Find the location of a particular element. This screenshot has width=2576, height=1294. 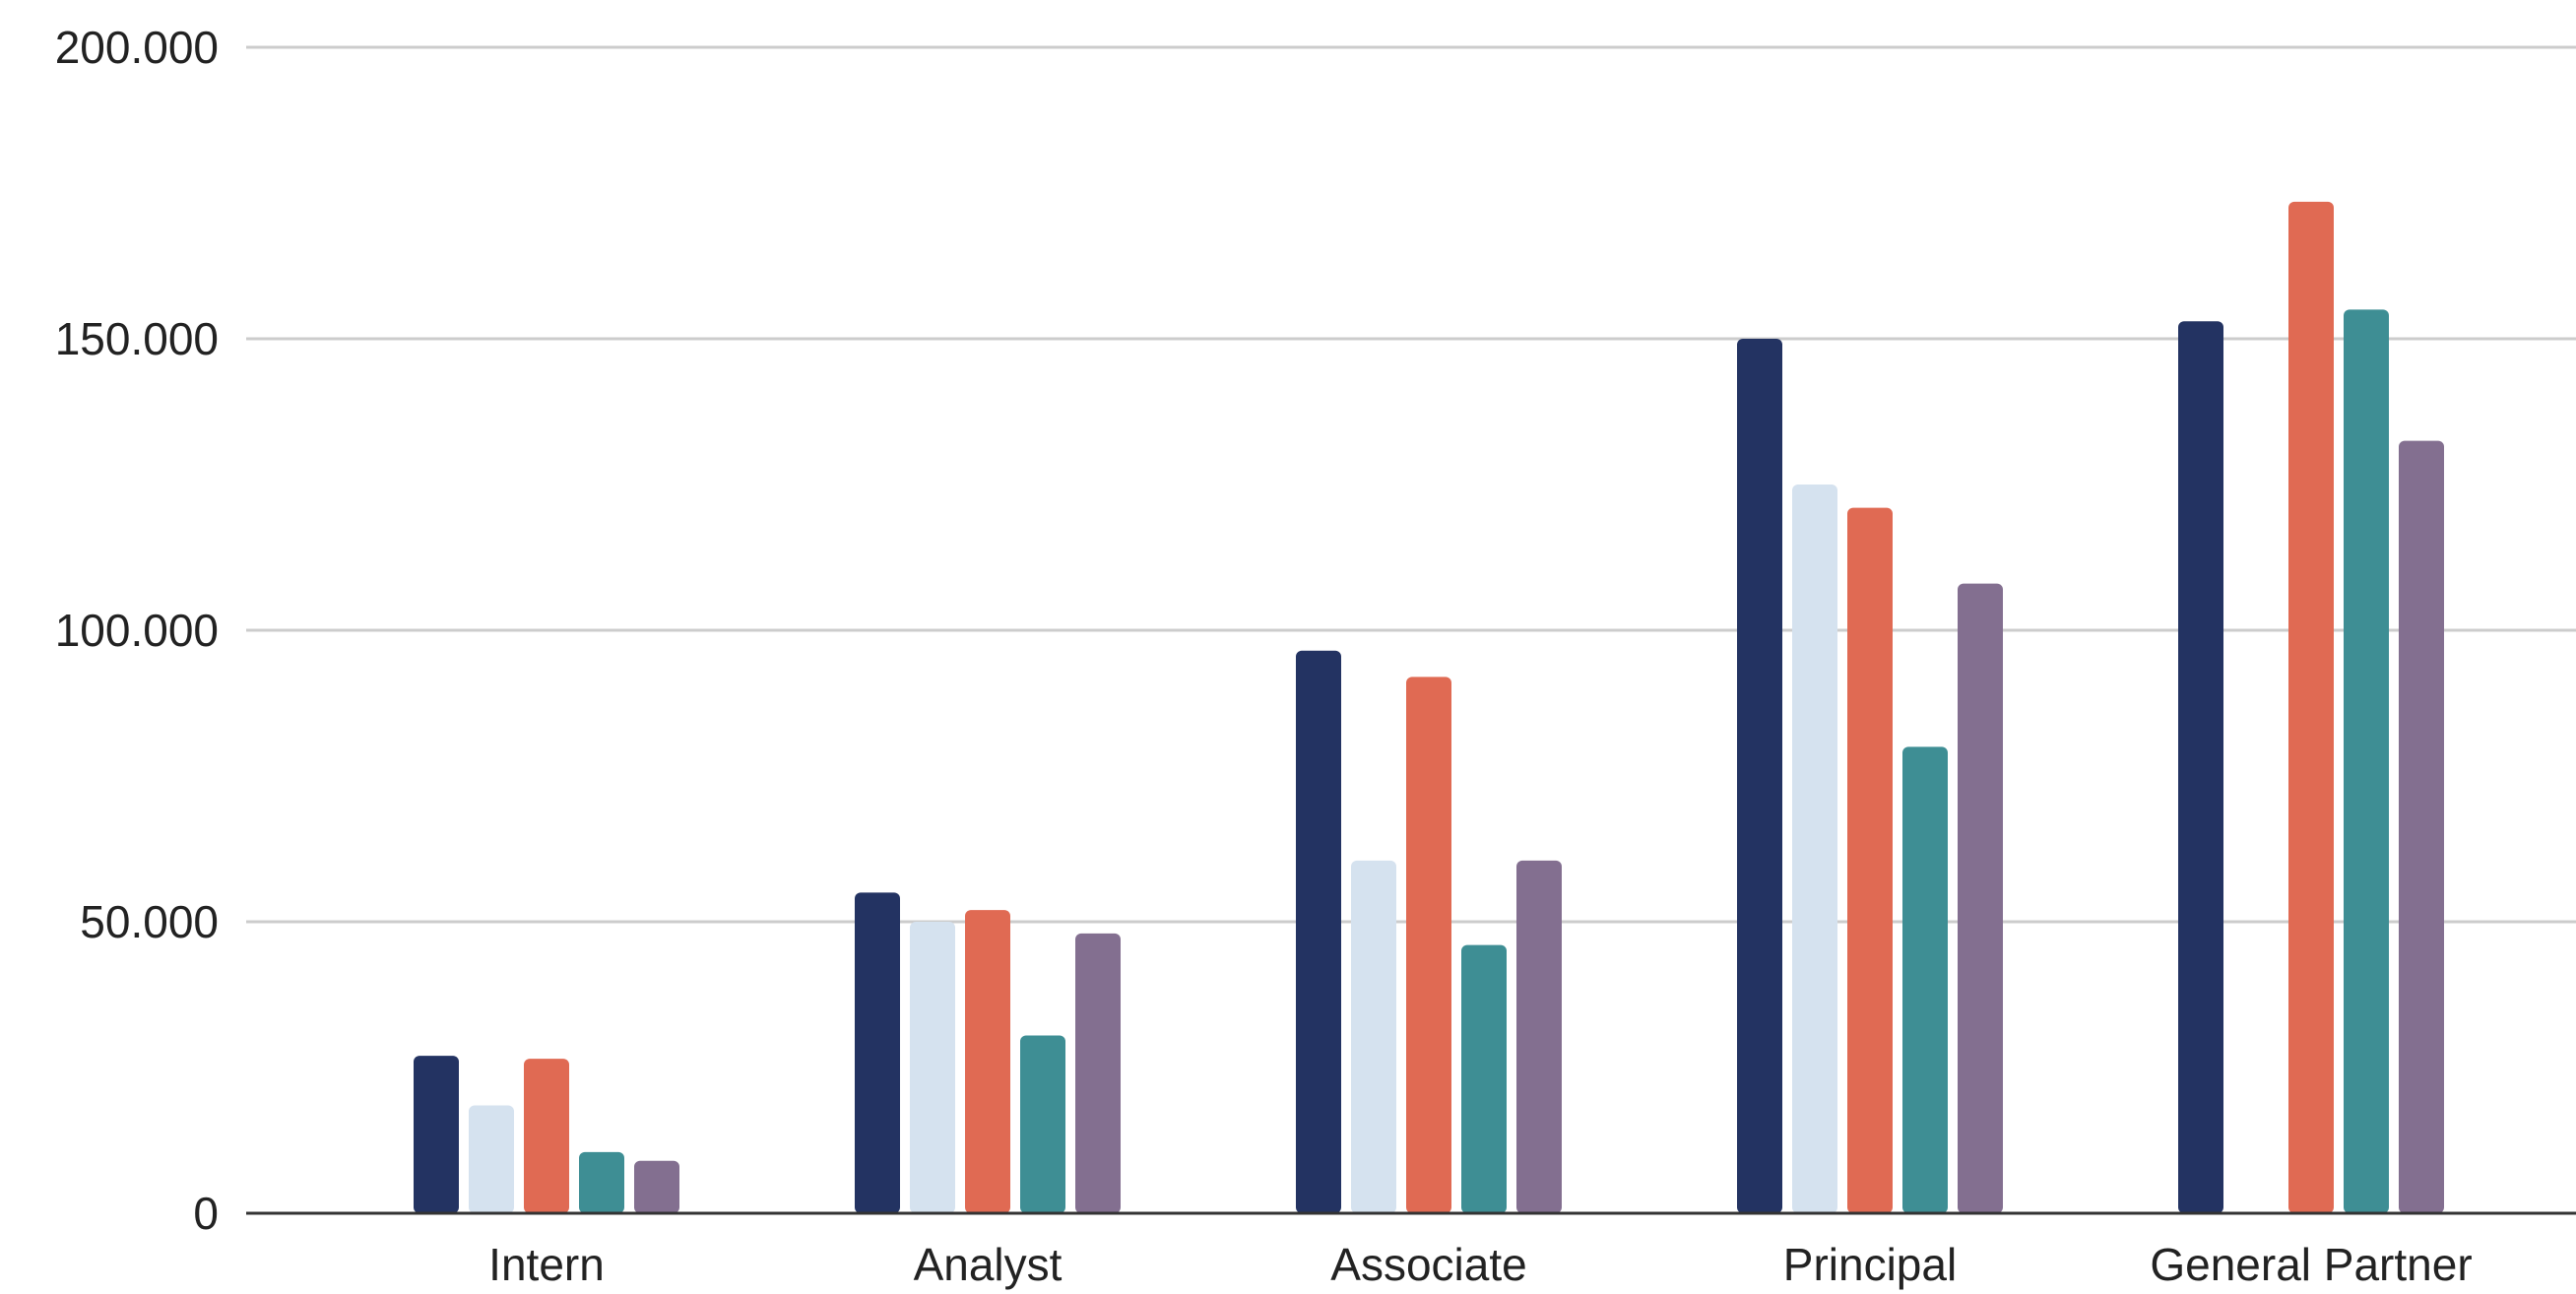

y-tick-label: 200.000 is located at coordinates (137, 47).